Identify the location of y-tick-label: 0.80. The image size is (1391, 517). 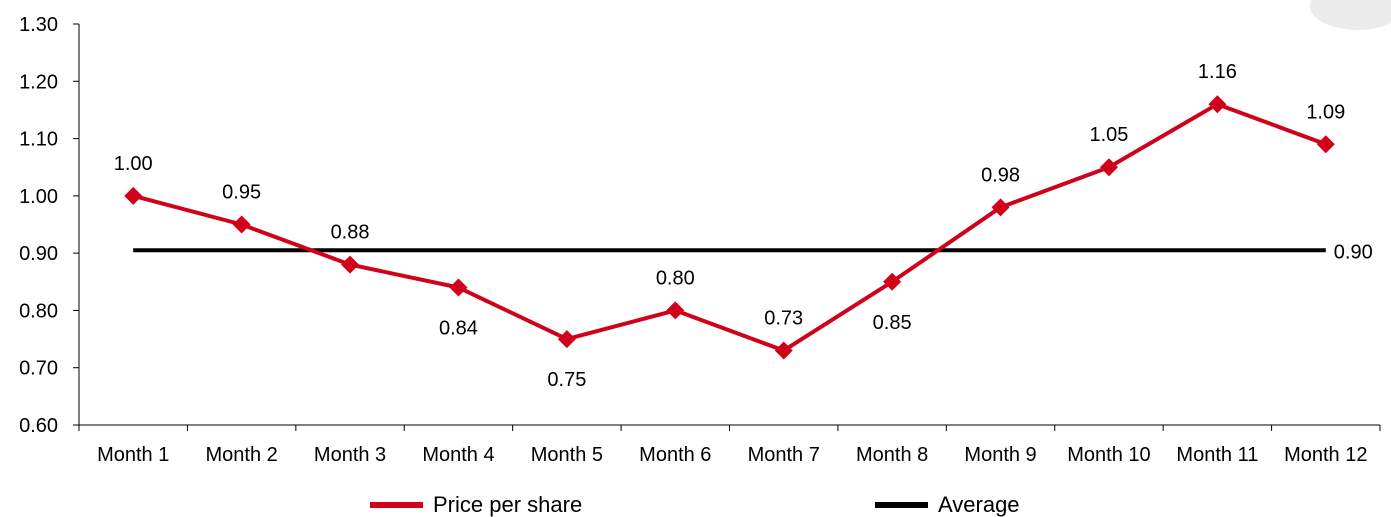
(38, 311).